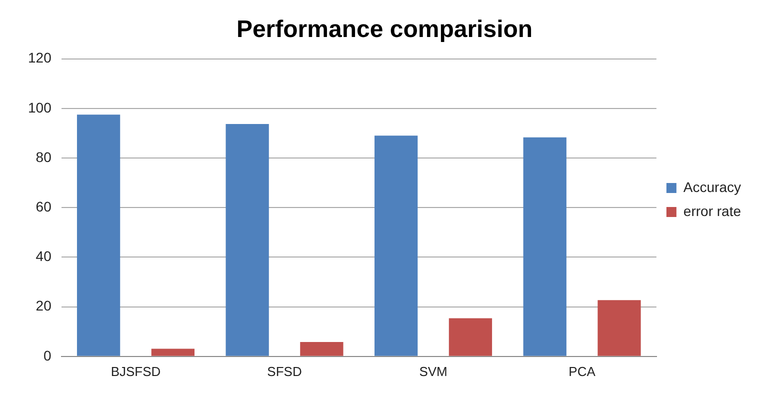 Image resolution: width=769 pixels, height=402 pixels. What do you see at coordinates (712, 186) in the screenshot?
I see `legend-label: Accuracy` at bounding box center [712, 186].